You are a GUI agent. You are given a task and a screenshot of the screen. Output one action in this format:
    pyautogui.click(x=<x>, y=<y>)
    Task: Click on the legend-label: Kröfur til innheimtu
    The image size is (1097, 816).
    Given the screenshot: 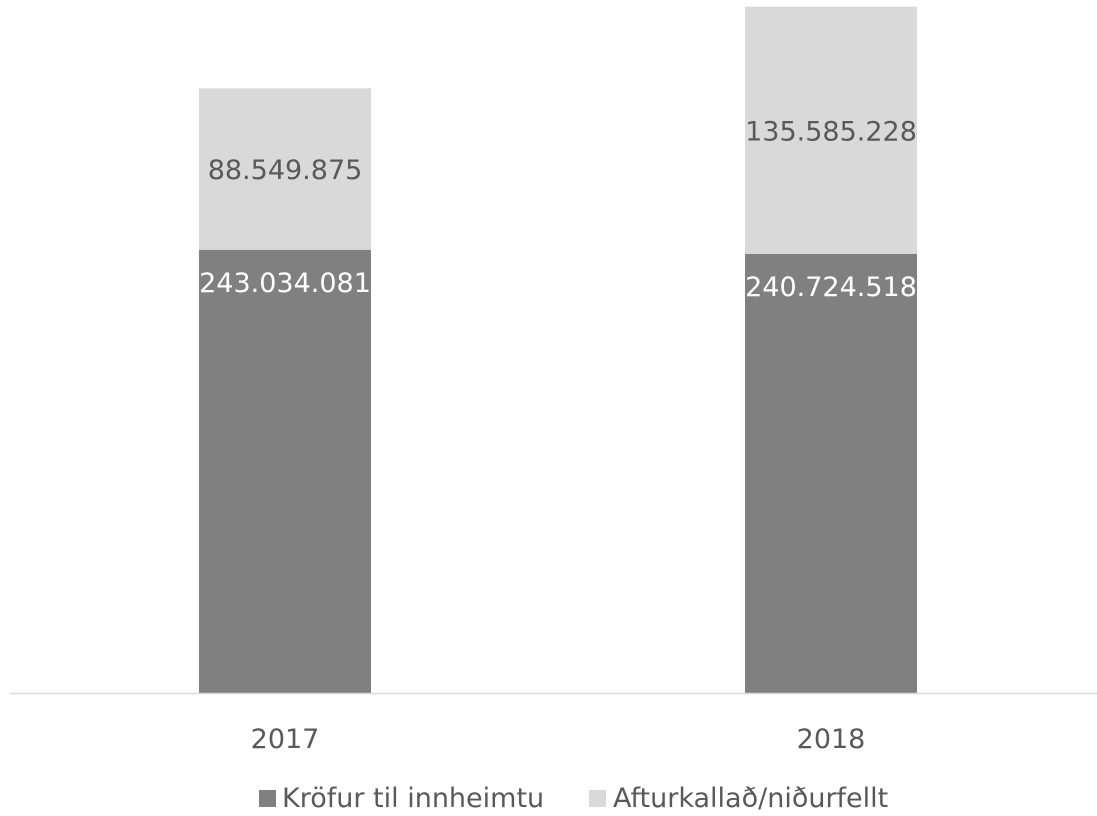 What is the action you would take?
    pyautogui.click(x=413, y=797)
    